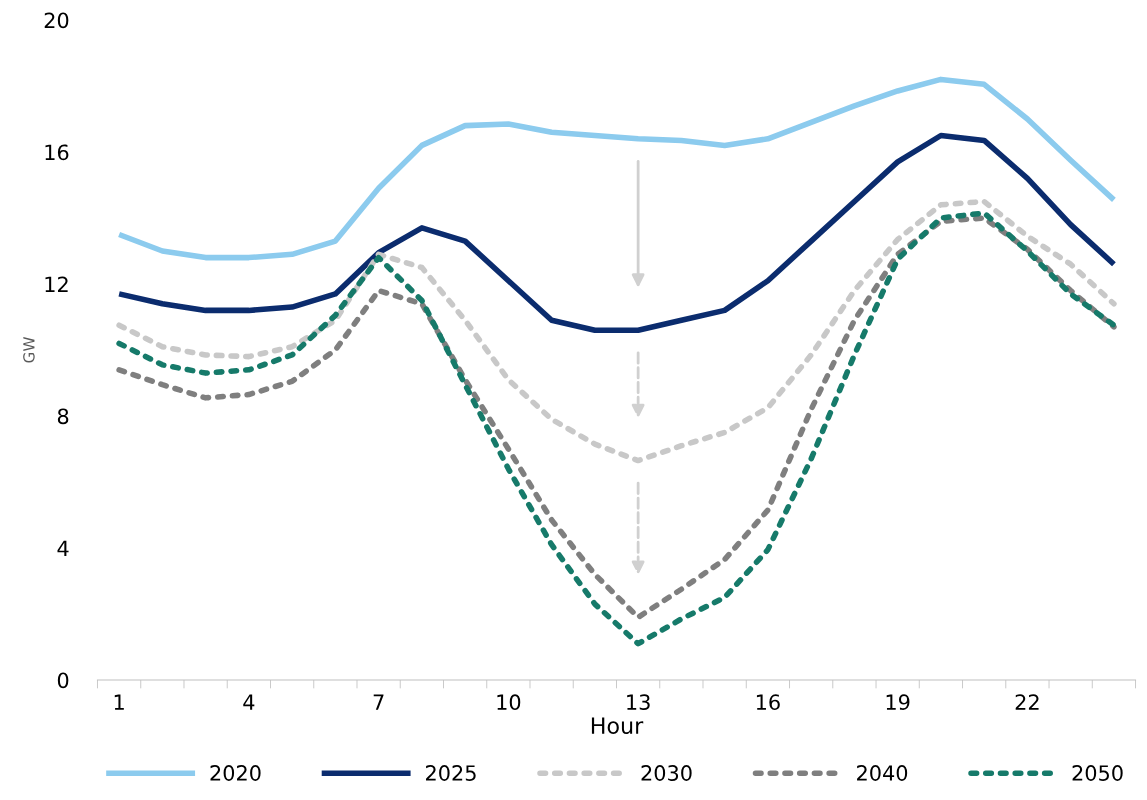  What do you see at coordinates (509, 702) in the screenshot?
I see `x-tick-label: 10` at bounding box center [509, 702].